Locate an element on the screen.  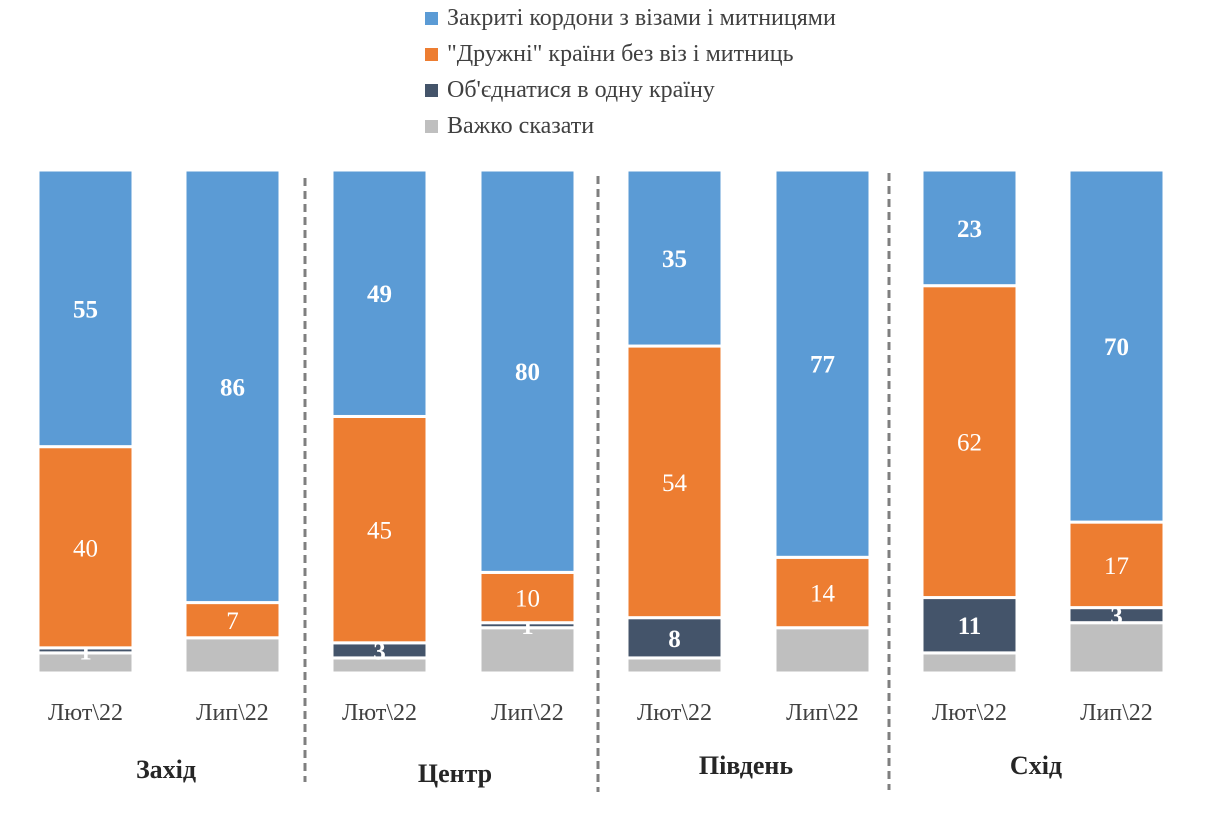
data-label: 80 is located at coordinates (527, 372).